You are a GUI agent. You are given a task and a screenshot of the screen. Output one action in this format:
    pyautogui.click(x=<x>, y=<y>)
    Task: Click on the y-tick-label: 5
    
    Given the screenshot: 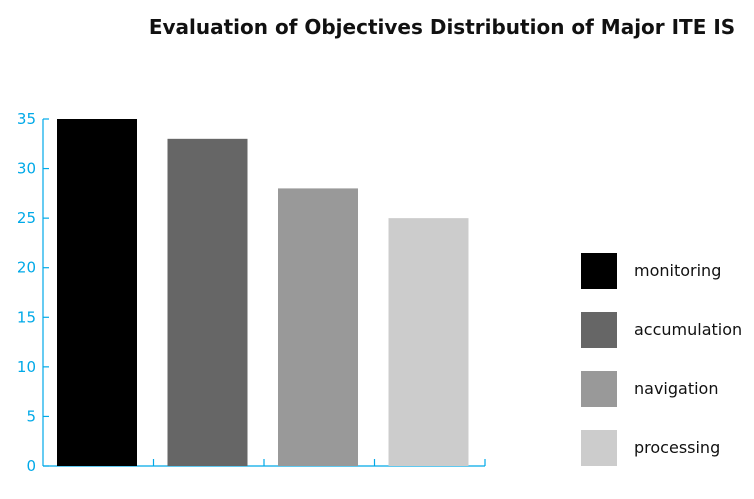 What is the action you would take?
    pyautogui.click(x=31, y=416)
    